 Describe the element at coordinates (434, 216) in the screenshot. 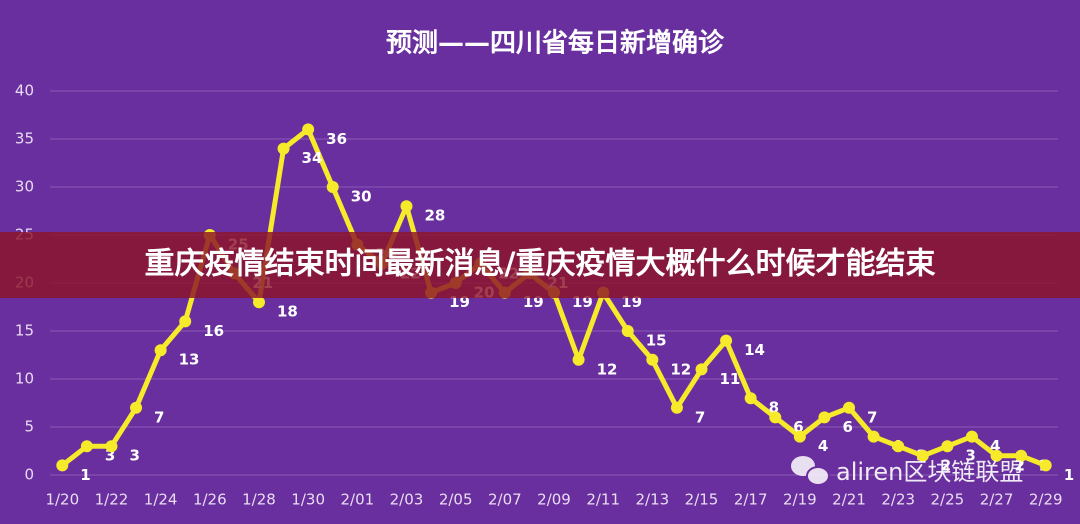

I see `data-label: 28` at that location.